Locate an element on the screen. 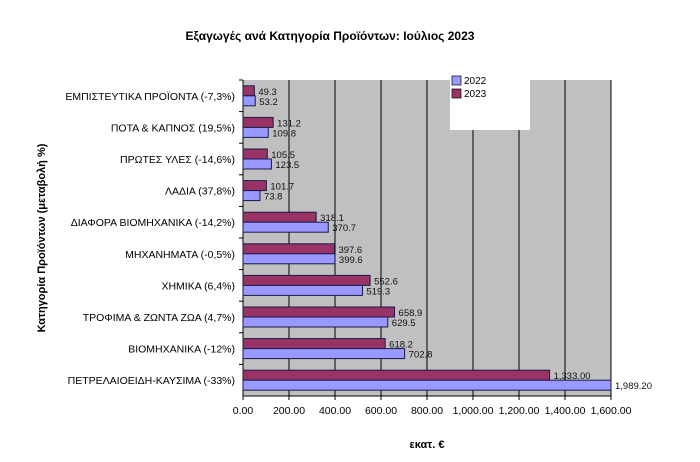 This screenshot has width=700, height=462. data-label-2022: 702.8 is located at coordinates (421, 355).